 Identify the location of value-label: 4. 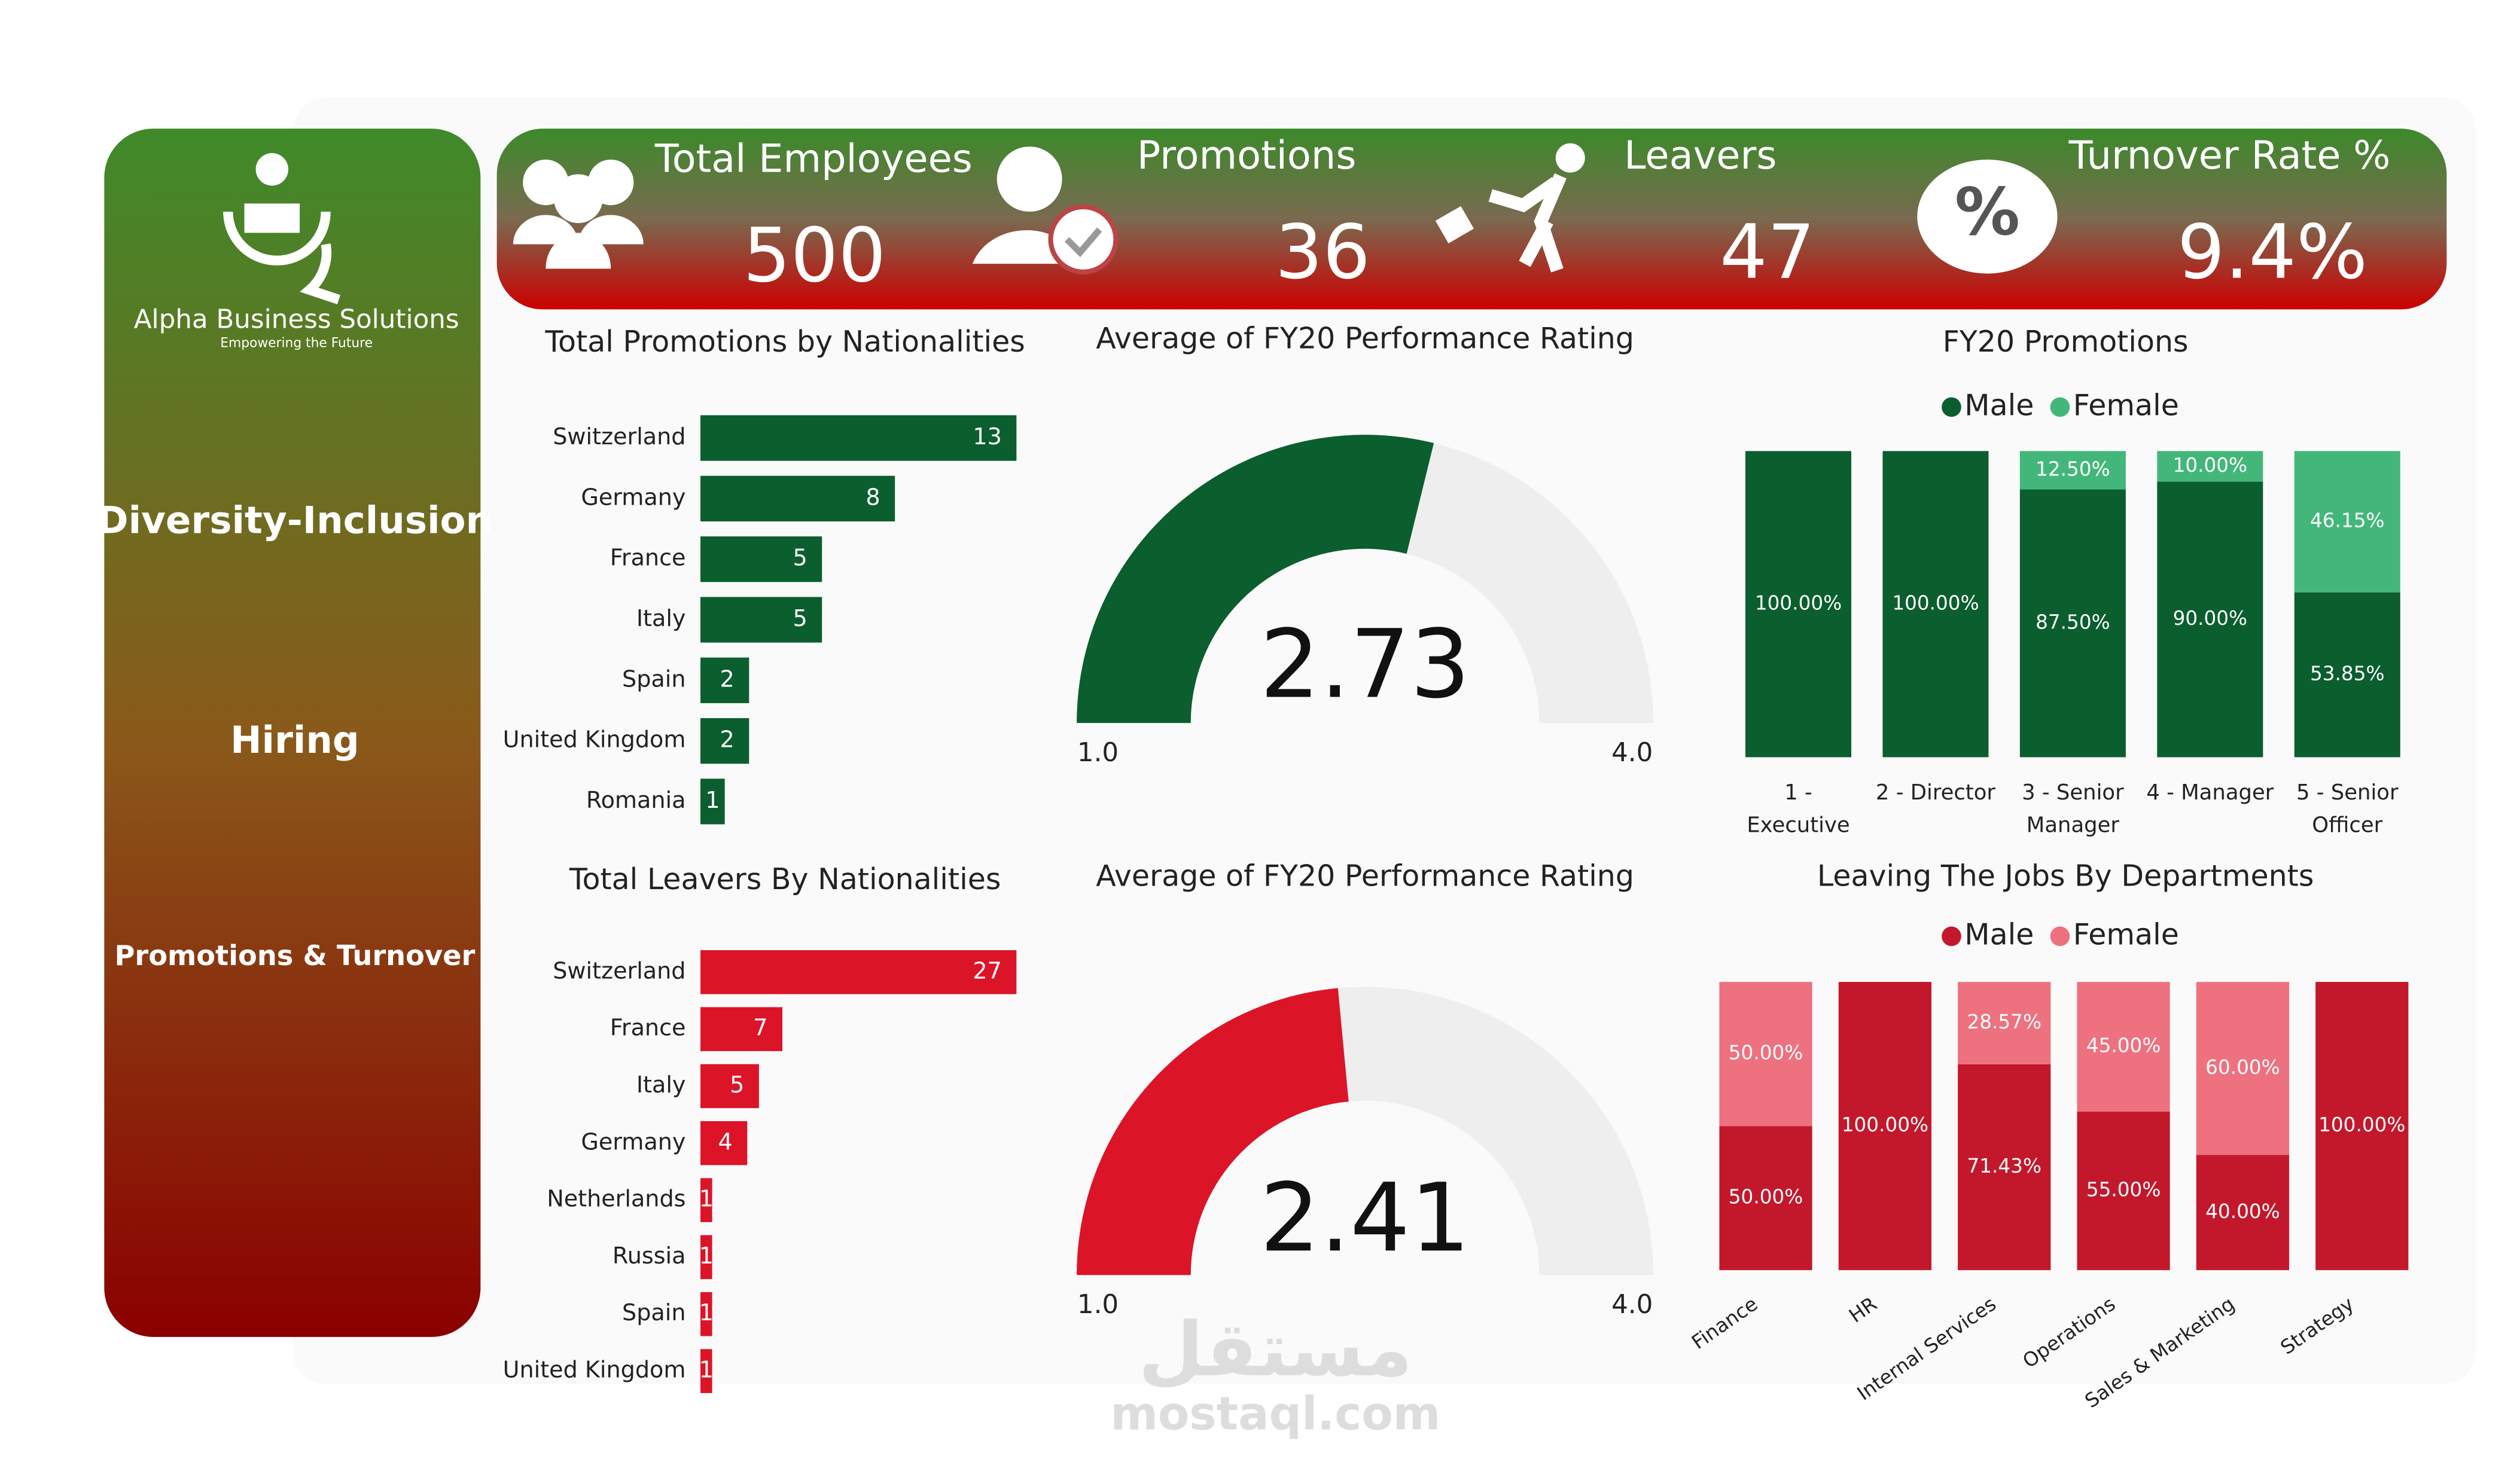
(725, 1141).